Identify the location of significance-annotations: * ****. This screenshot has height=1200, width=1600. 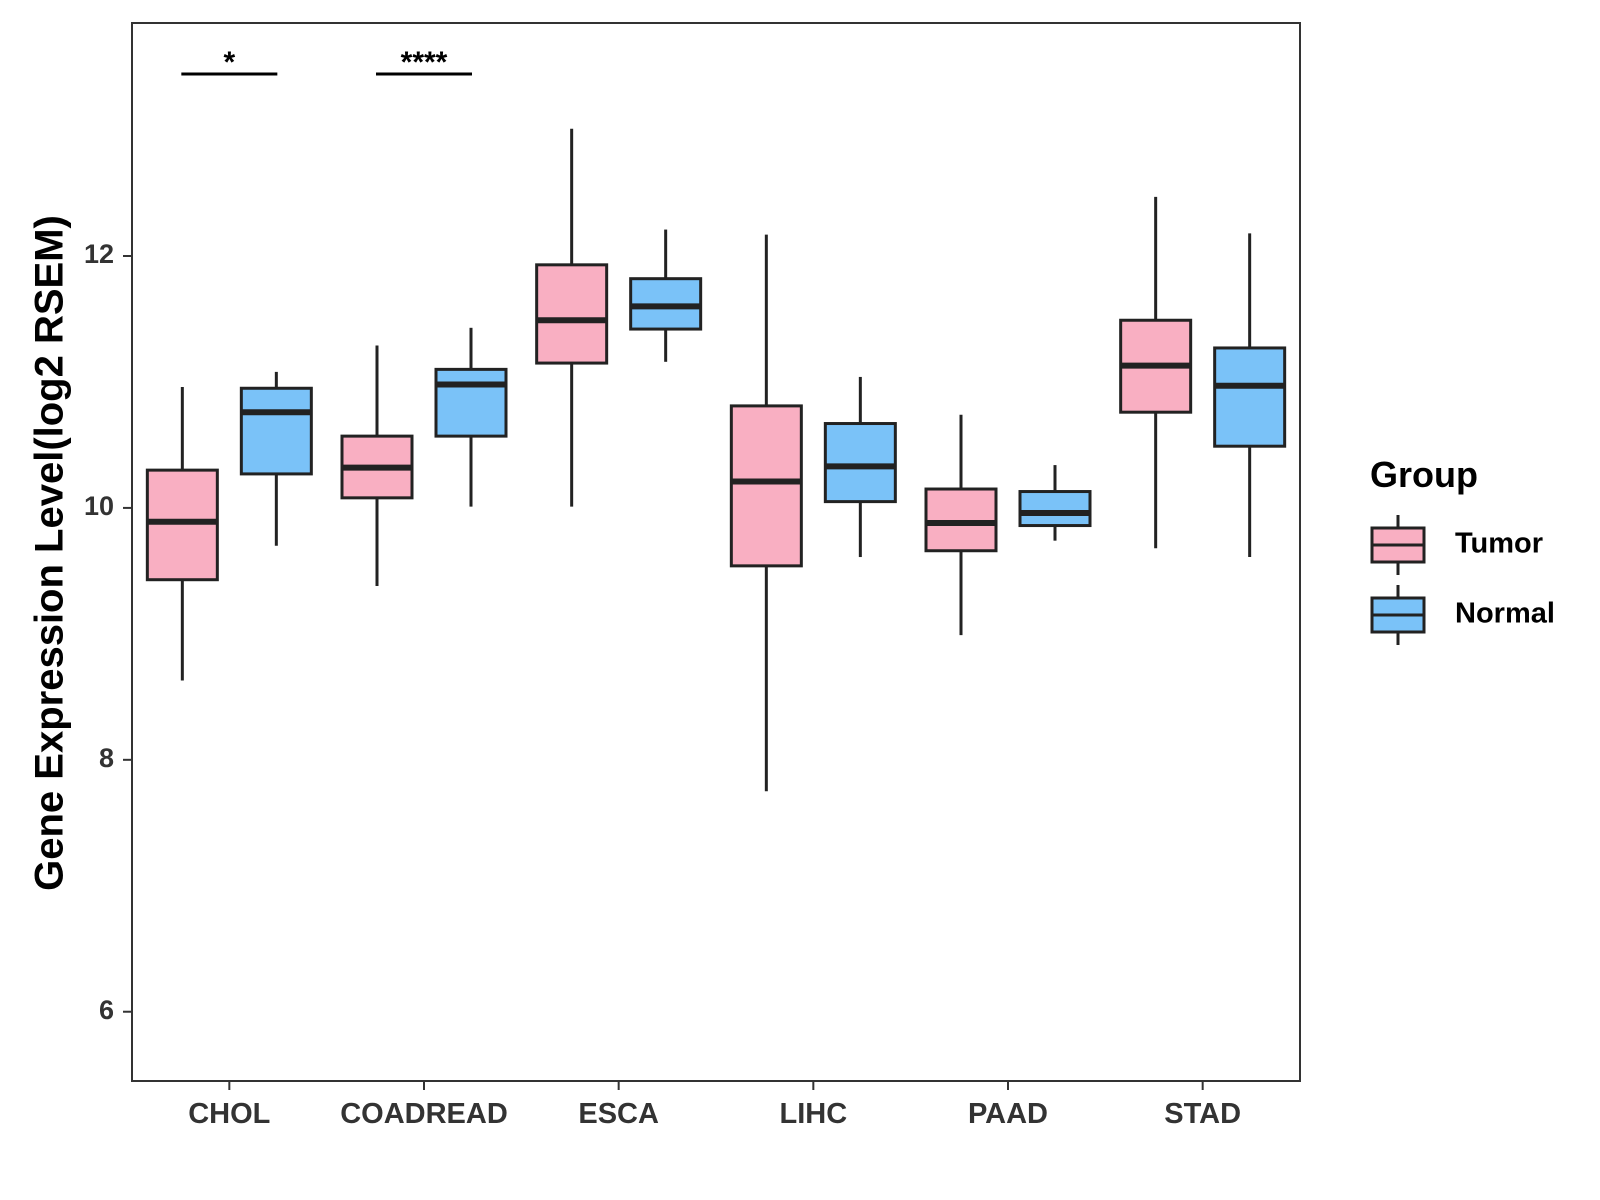
(326, 62).